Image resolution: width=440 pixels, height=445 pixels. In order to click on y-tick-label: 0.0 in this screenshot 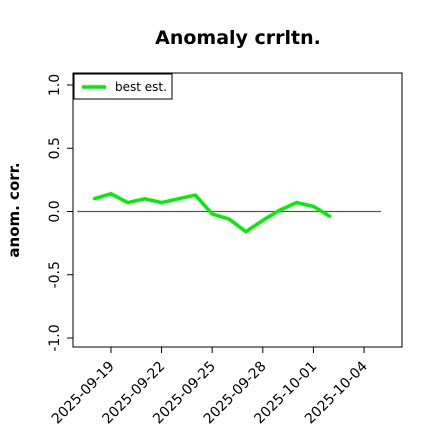, I will do `click(55, 211)`.